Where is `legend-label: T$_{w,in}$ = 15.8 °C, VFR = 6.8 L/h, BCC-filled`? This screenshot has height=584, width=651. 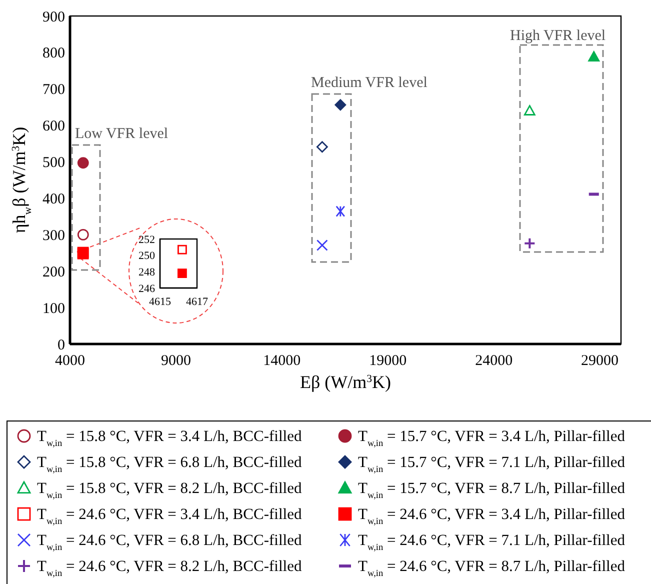
legend-label: T$_{w,in}$ = 15.8 °C, VFR = 6.8 L/h, BCC-filled is located at coordinates (169, 464).